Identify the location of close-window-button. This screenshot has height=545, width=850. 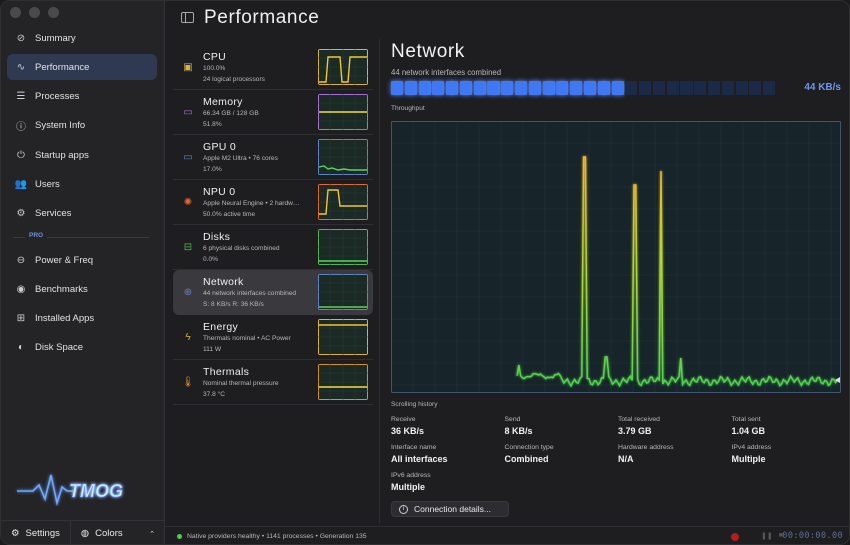
(15, 12).